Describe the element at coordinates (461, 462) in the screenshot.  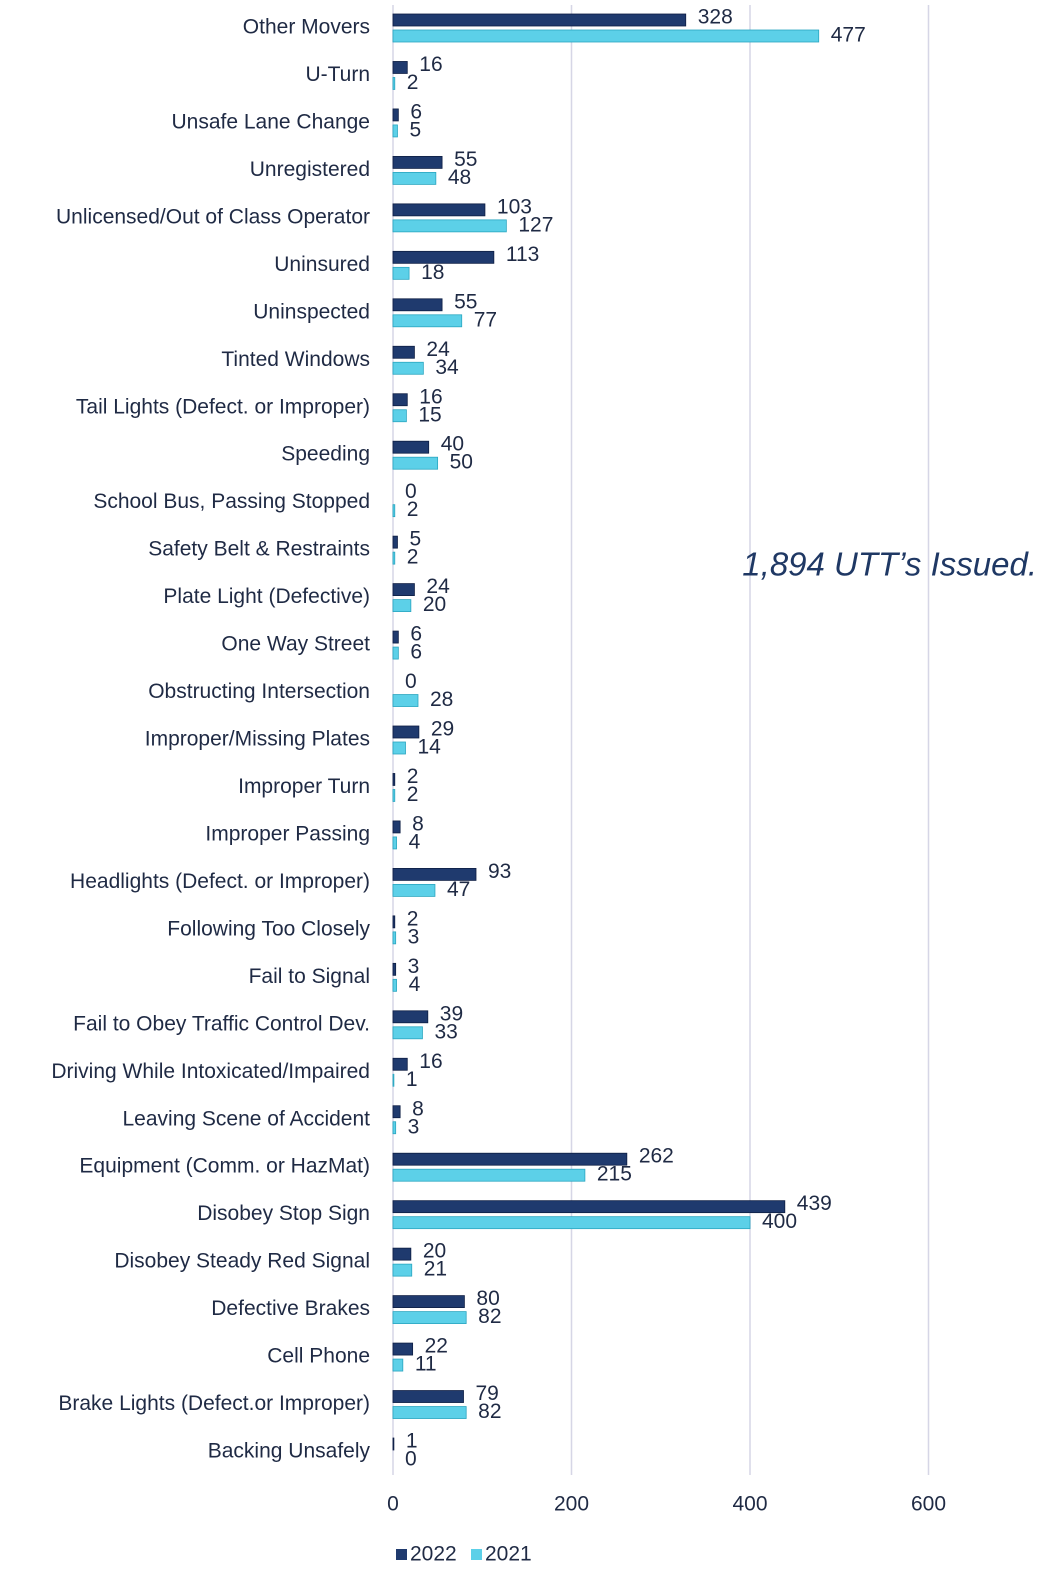
I see `value-label: 50` at that location.